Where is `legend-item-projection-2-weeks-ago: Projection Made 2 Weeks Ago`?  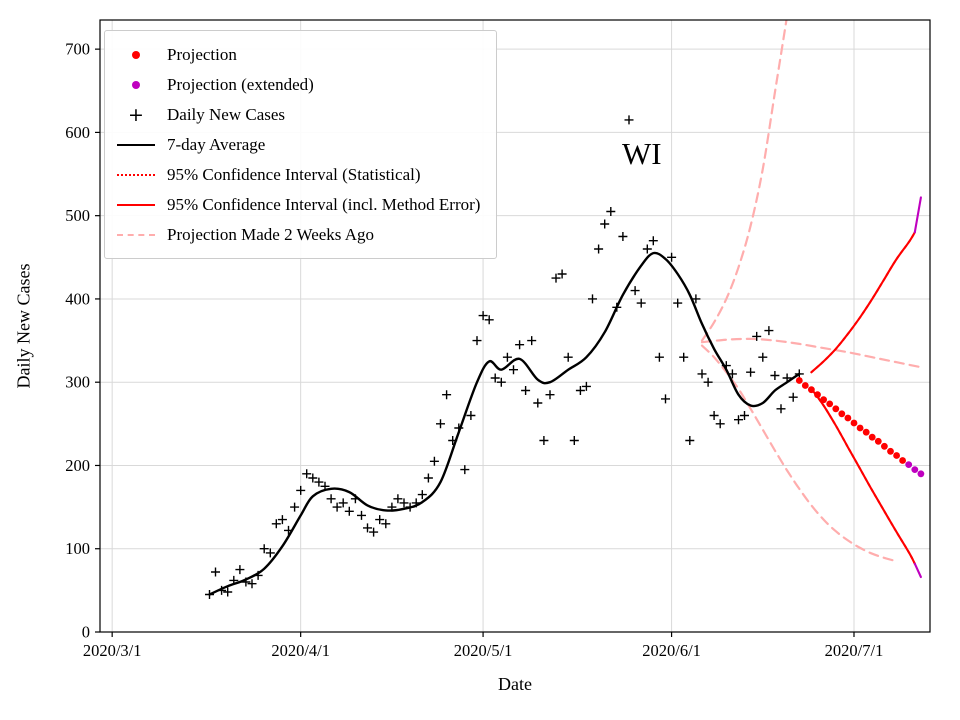 legend-item-projection-2-weeks-ago: Projection Made 2 Weeks Ago is located at coordinates (296, 234).